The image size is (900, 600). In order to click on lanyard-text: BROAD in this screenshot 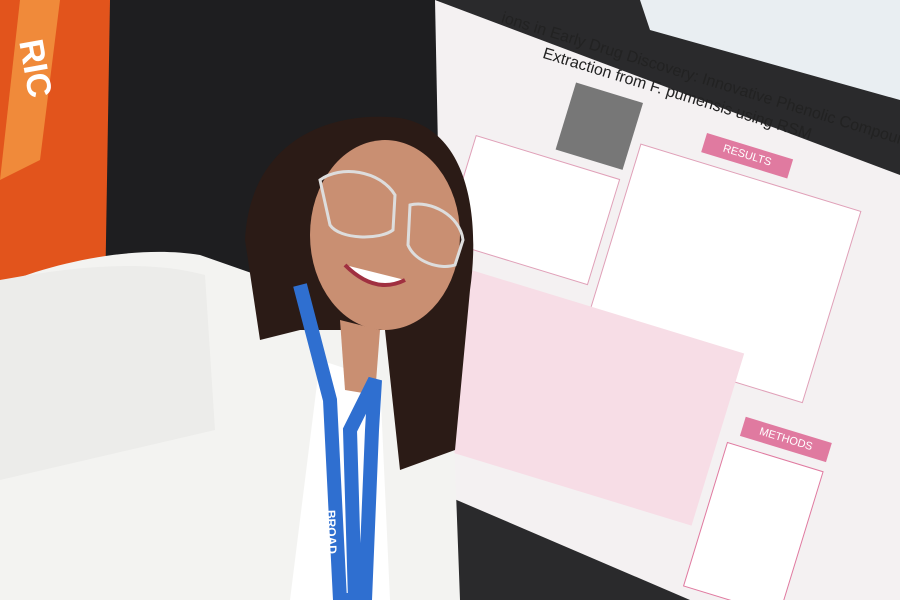, I will do `click(332, 532)`.